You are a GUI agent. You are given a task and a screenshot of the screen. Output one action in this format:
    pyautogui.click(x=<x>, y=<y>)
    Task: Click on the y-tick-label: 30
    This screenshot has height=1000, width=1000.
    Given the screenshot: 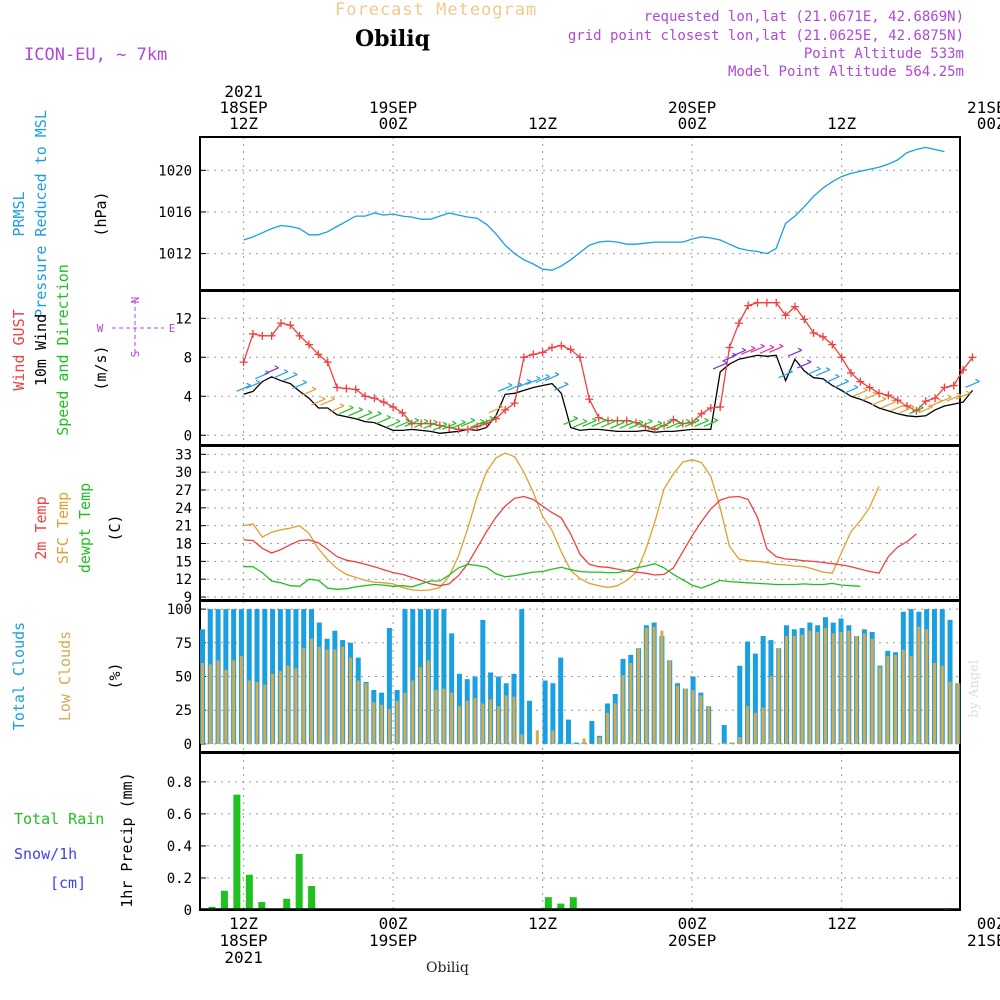 What is the action you would take?
    pyautogui.click(x=183, y=473)
    